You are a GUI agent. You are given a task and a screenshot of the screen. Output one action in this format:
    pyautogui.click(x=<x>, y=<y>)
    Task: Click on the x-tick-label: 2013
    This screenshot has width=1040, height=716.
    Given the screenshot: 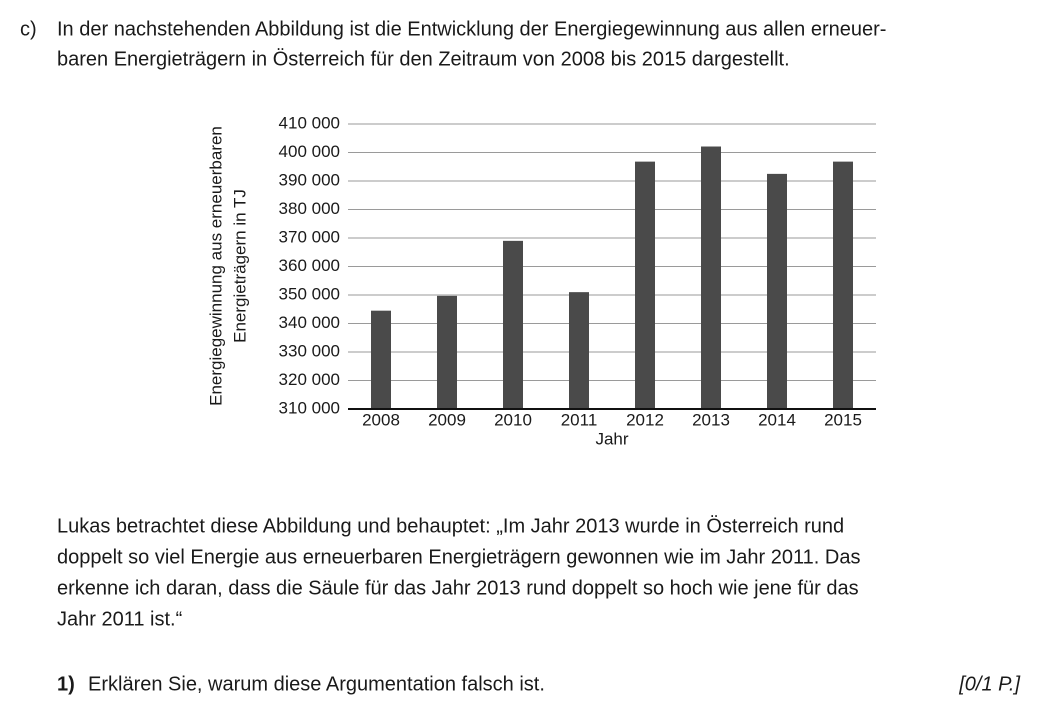 What is the action you would take?
    pyautogui.click(x=711, y=419)
    